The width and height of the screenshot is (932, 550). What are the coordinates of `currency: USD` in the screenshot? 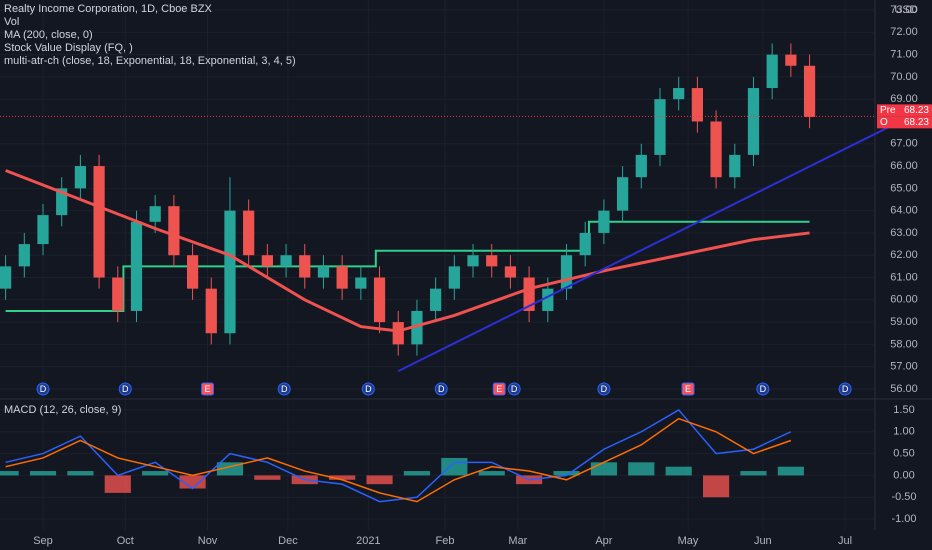 It's located at (905, 10).